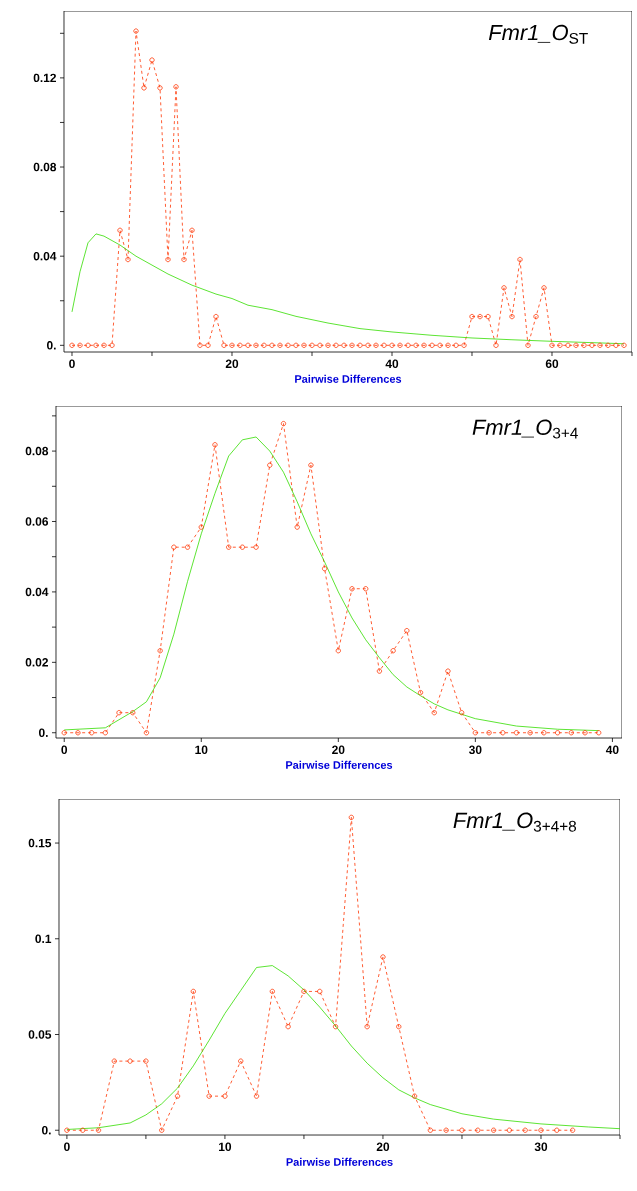 The image size is (637, 1191). What do you see at coordinates (40, 843) in the screenshot?
I see `y-tick-label: 0.15` at bounding box center [40, 843].